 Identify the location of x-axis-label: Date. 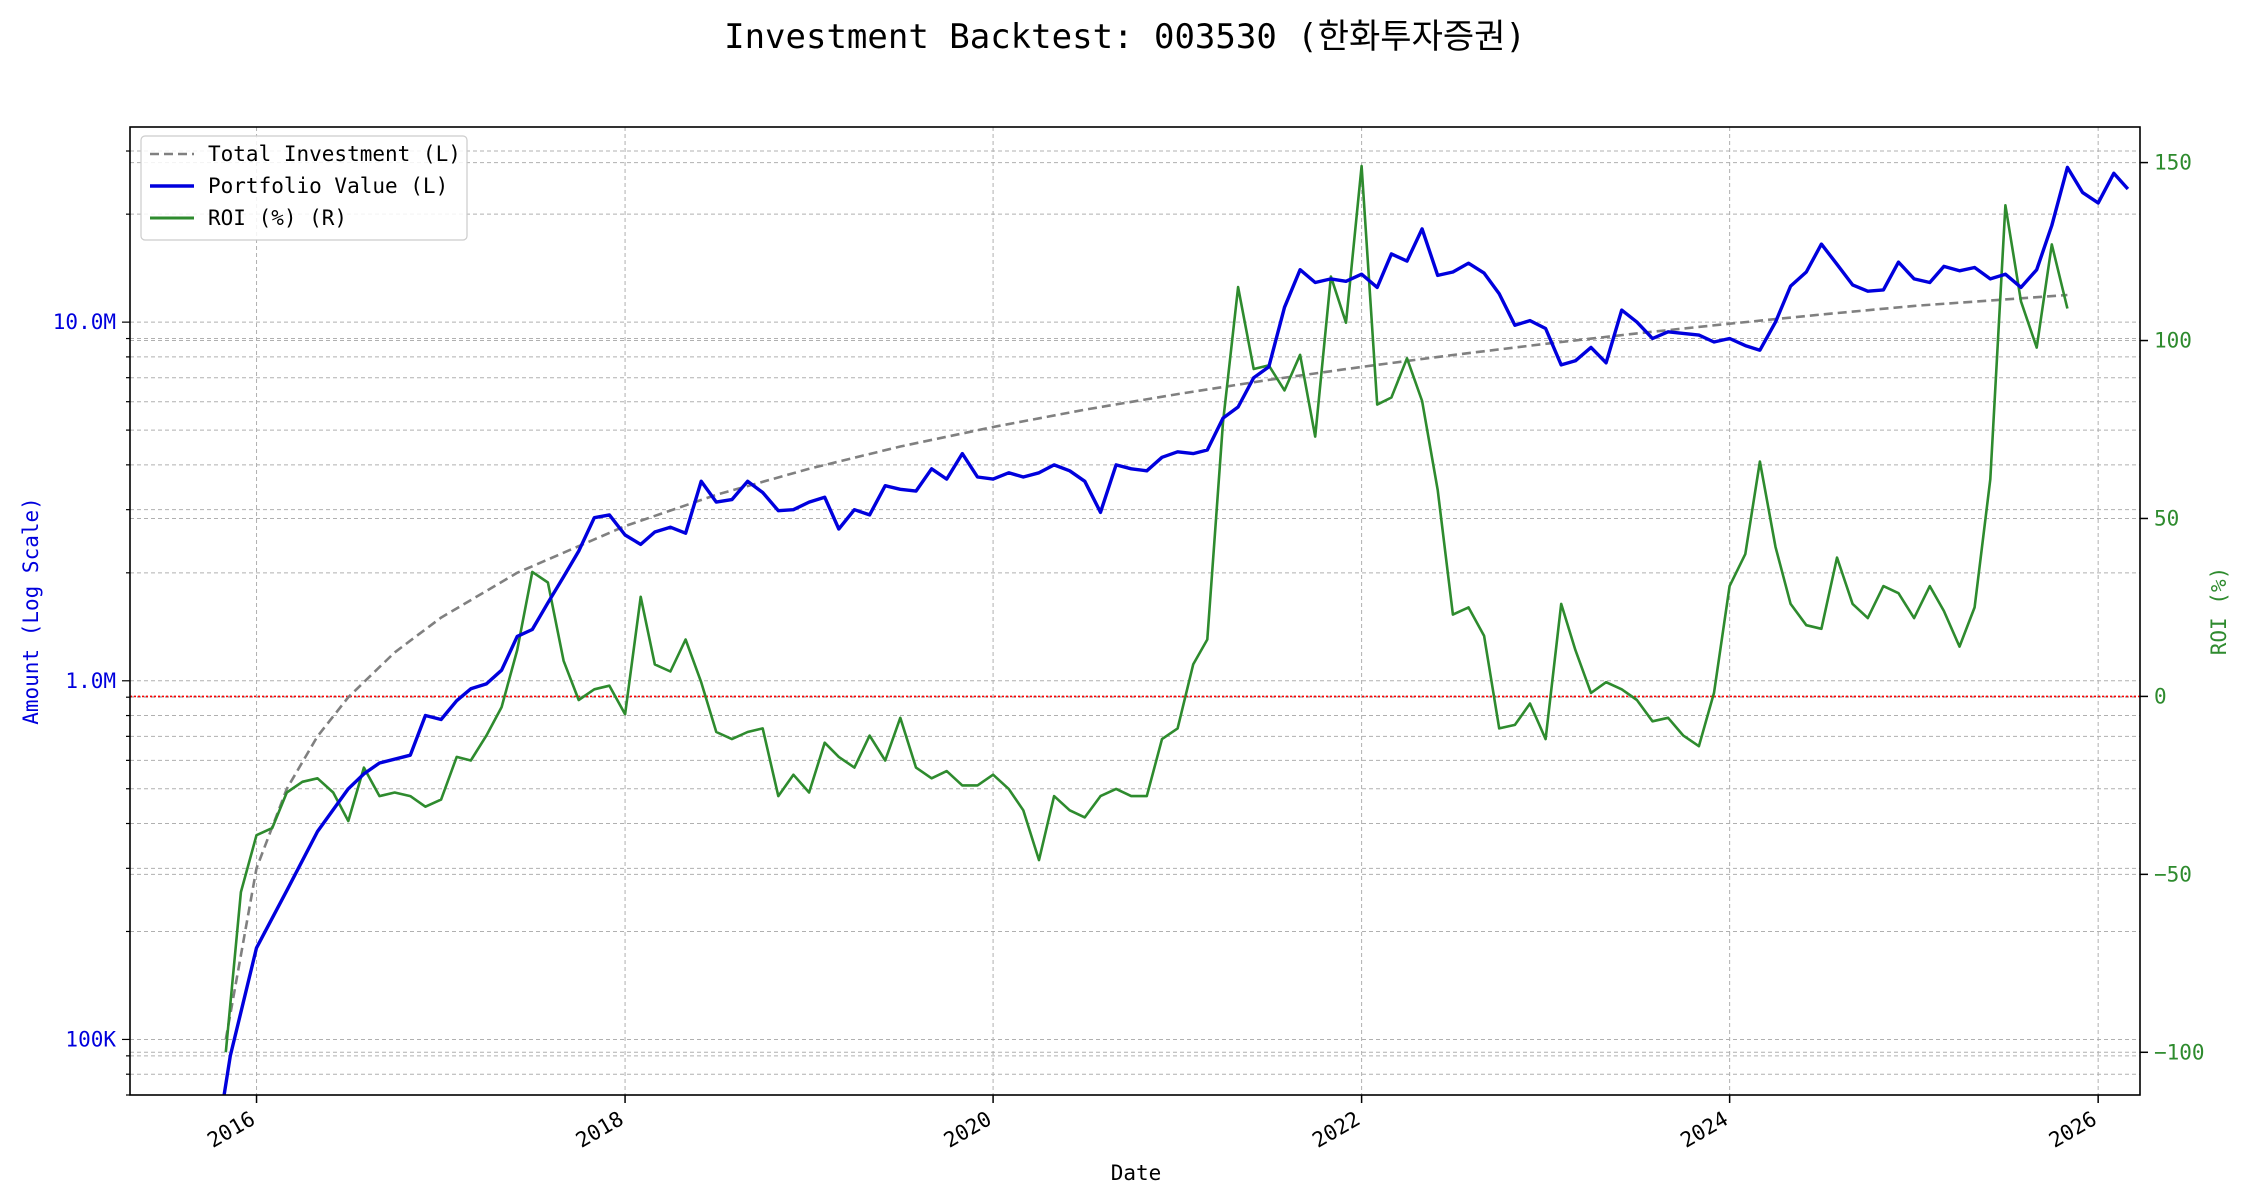
(1136, 1173).